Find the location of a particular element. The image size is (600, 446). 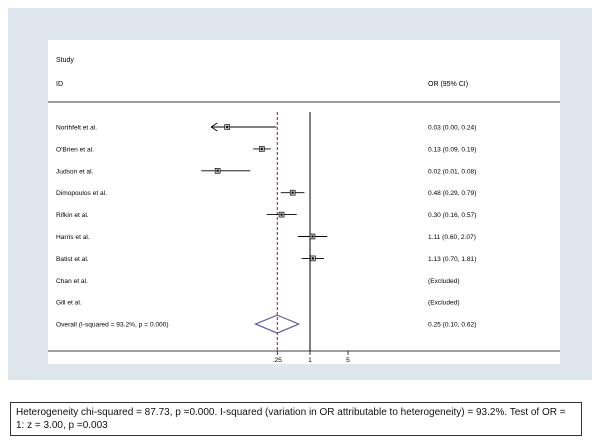

overall-diamond is located at coordinates (277, 324).